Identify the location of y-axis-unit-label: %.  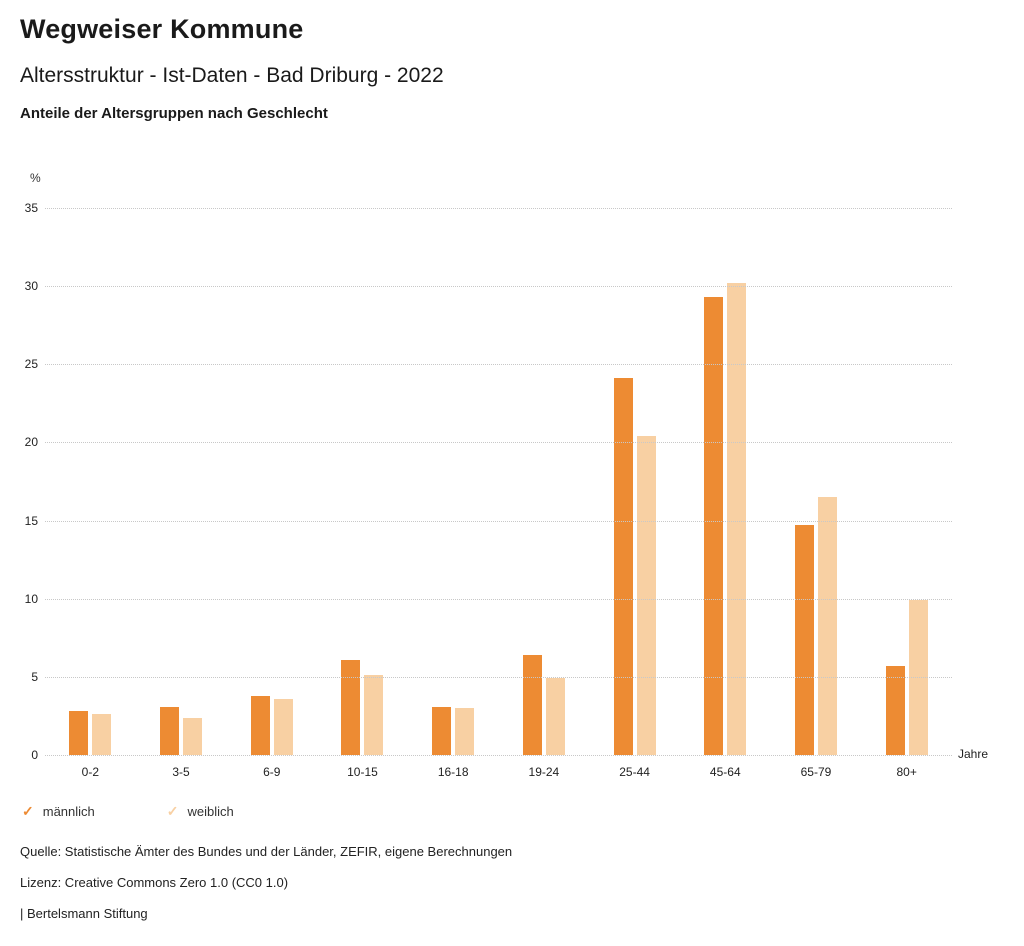
(35, 178).